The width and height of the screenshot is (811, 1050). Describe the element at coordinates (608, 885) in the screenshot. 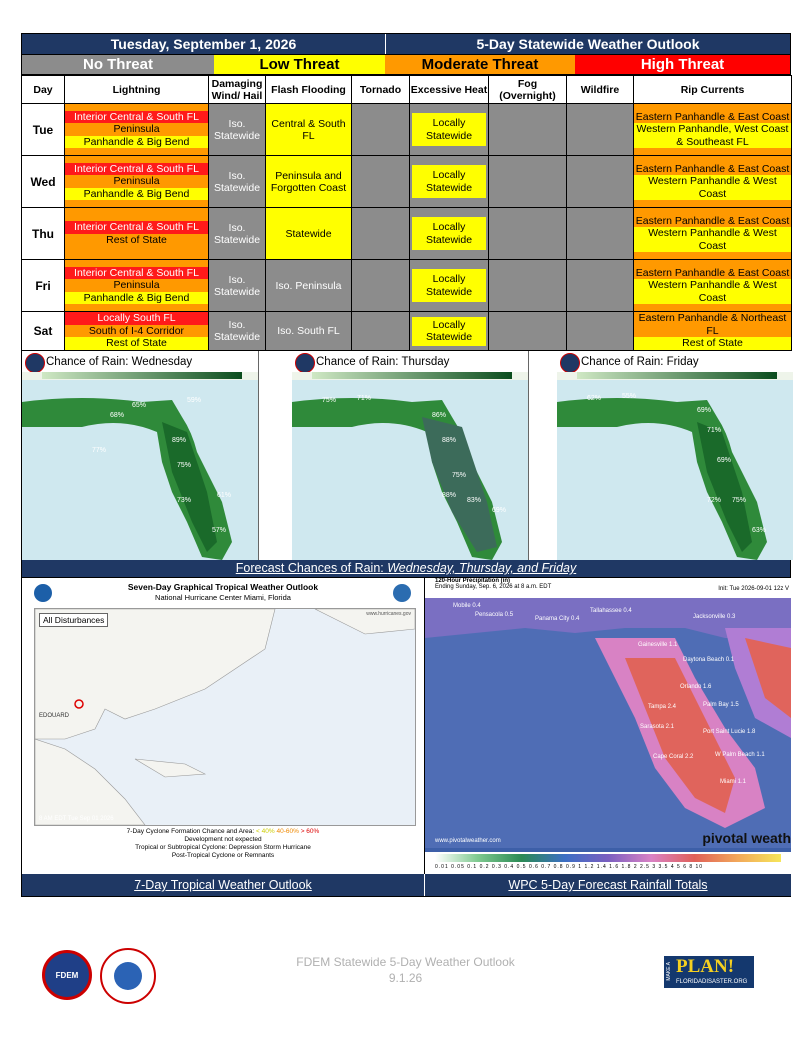

I see `wpc-caption: WPC 5-Day Forecast Rainfall Totals` at that location.